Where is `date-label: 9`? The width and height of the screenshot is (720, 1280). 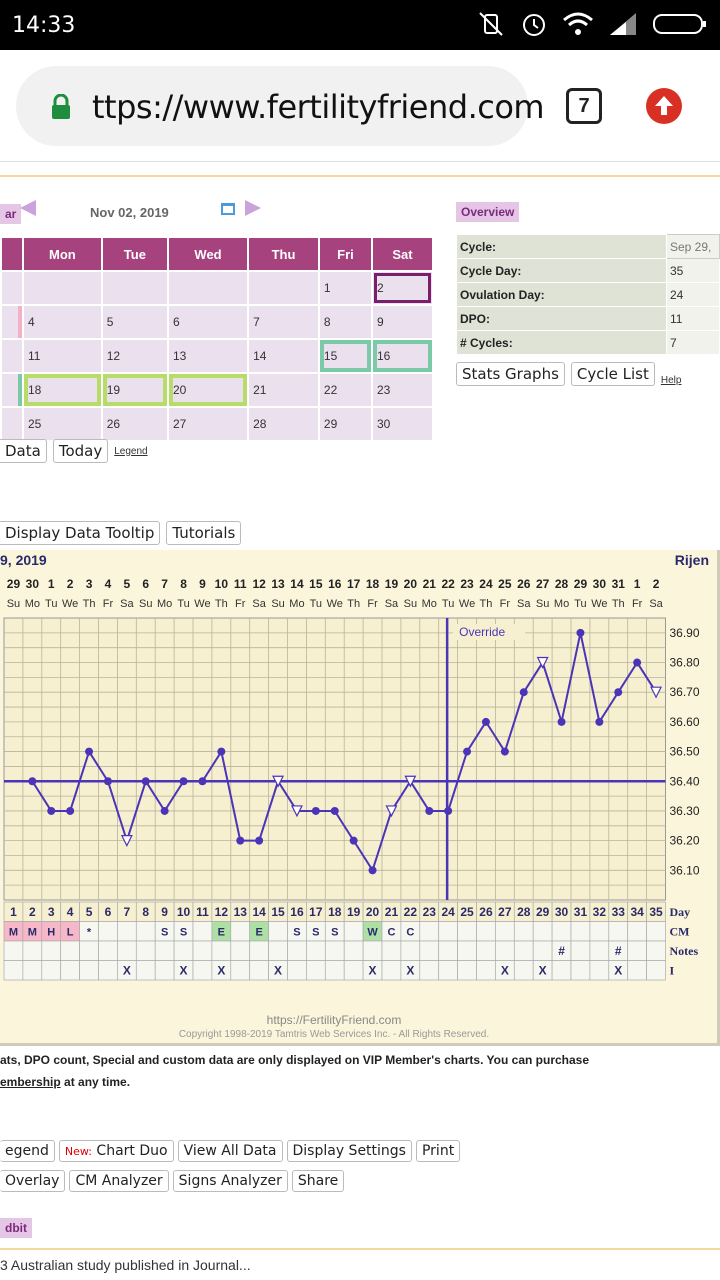
date-label: 9 is located at coordinates (202, 584).